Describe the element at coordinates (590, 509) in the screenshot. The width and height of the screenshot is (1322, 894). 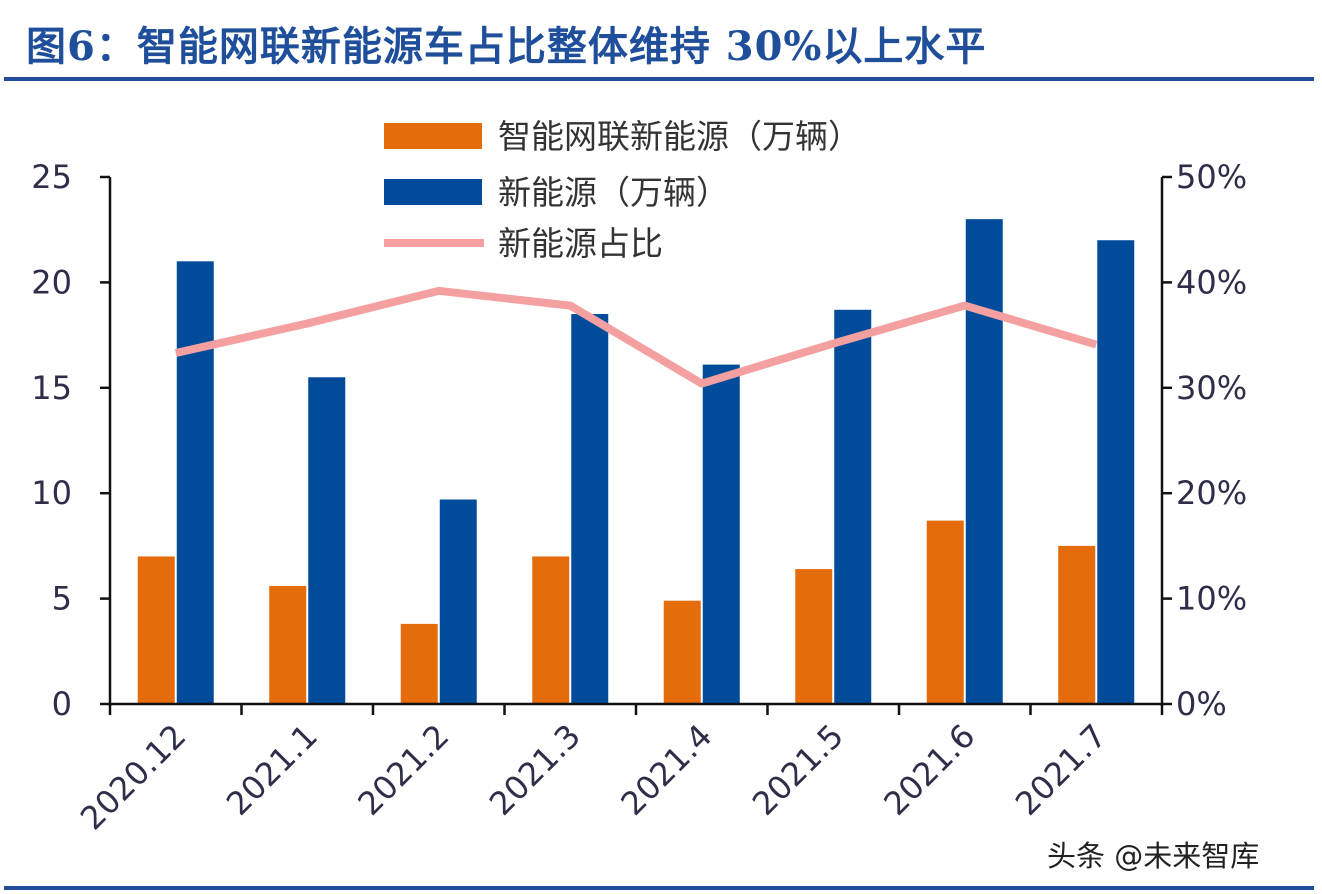
I see `bar-nev-2021.3` at that location.